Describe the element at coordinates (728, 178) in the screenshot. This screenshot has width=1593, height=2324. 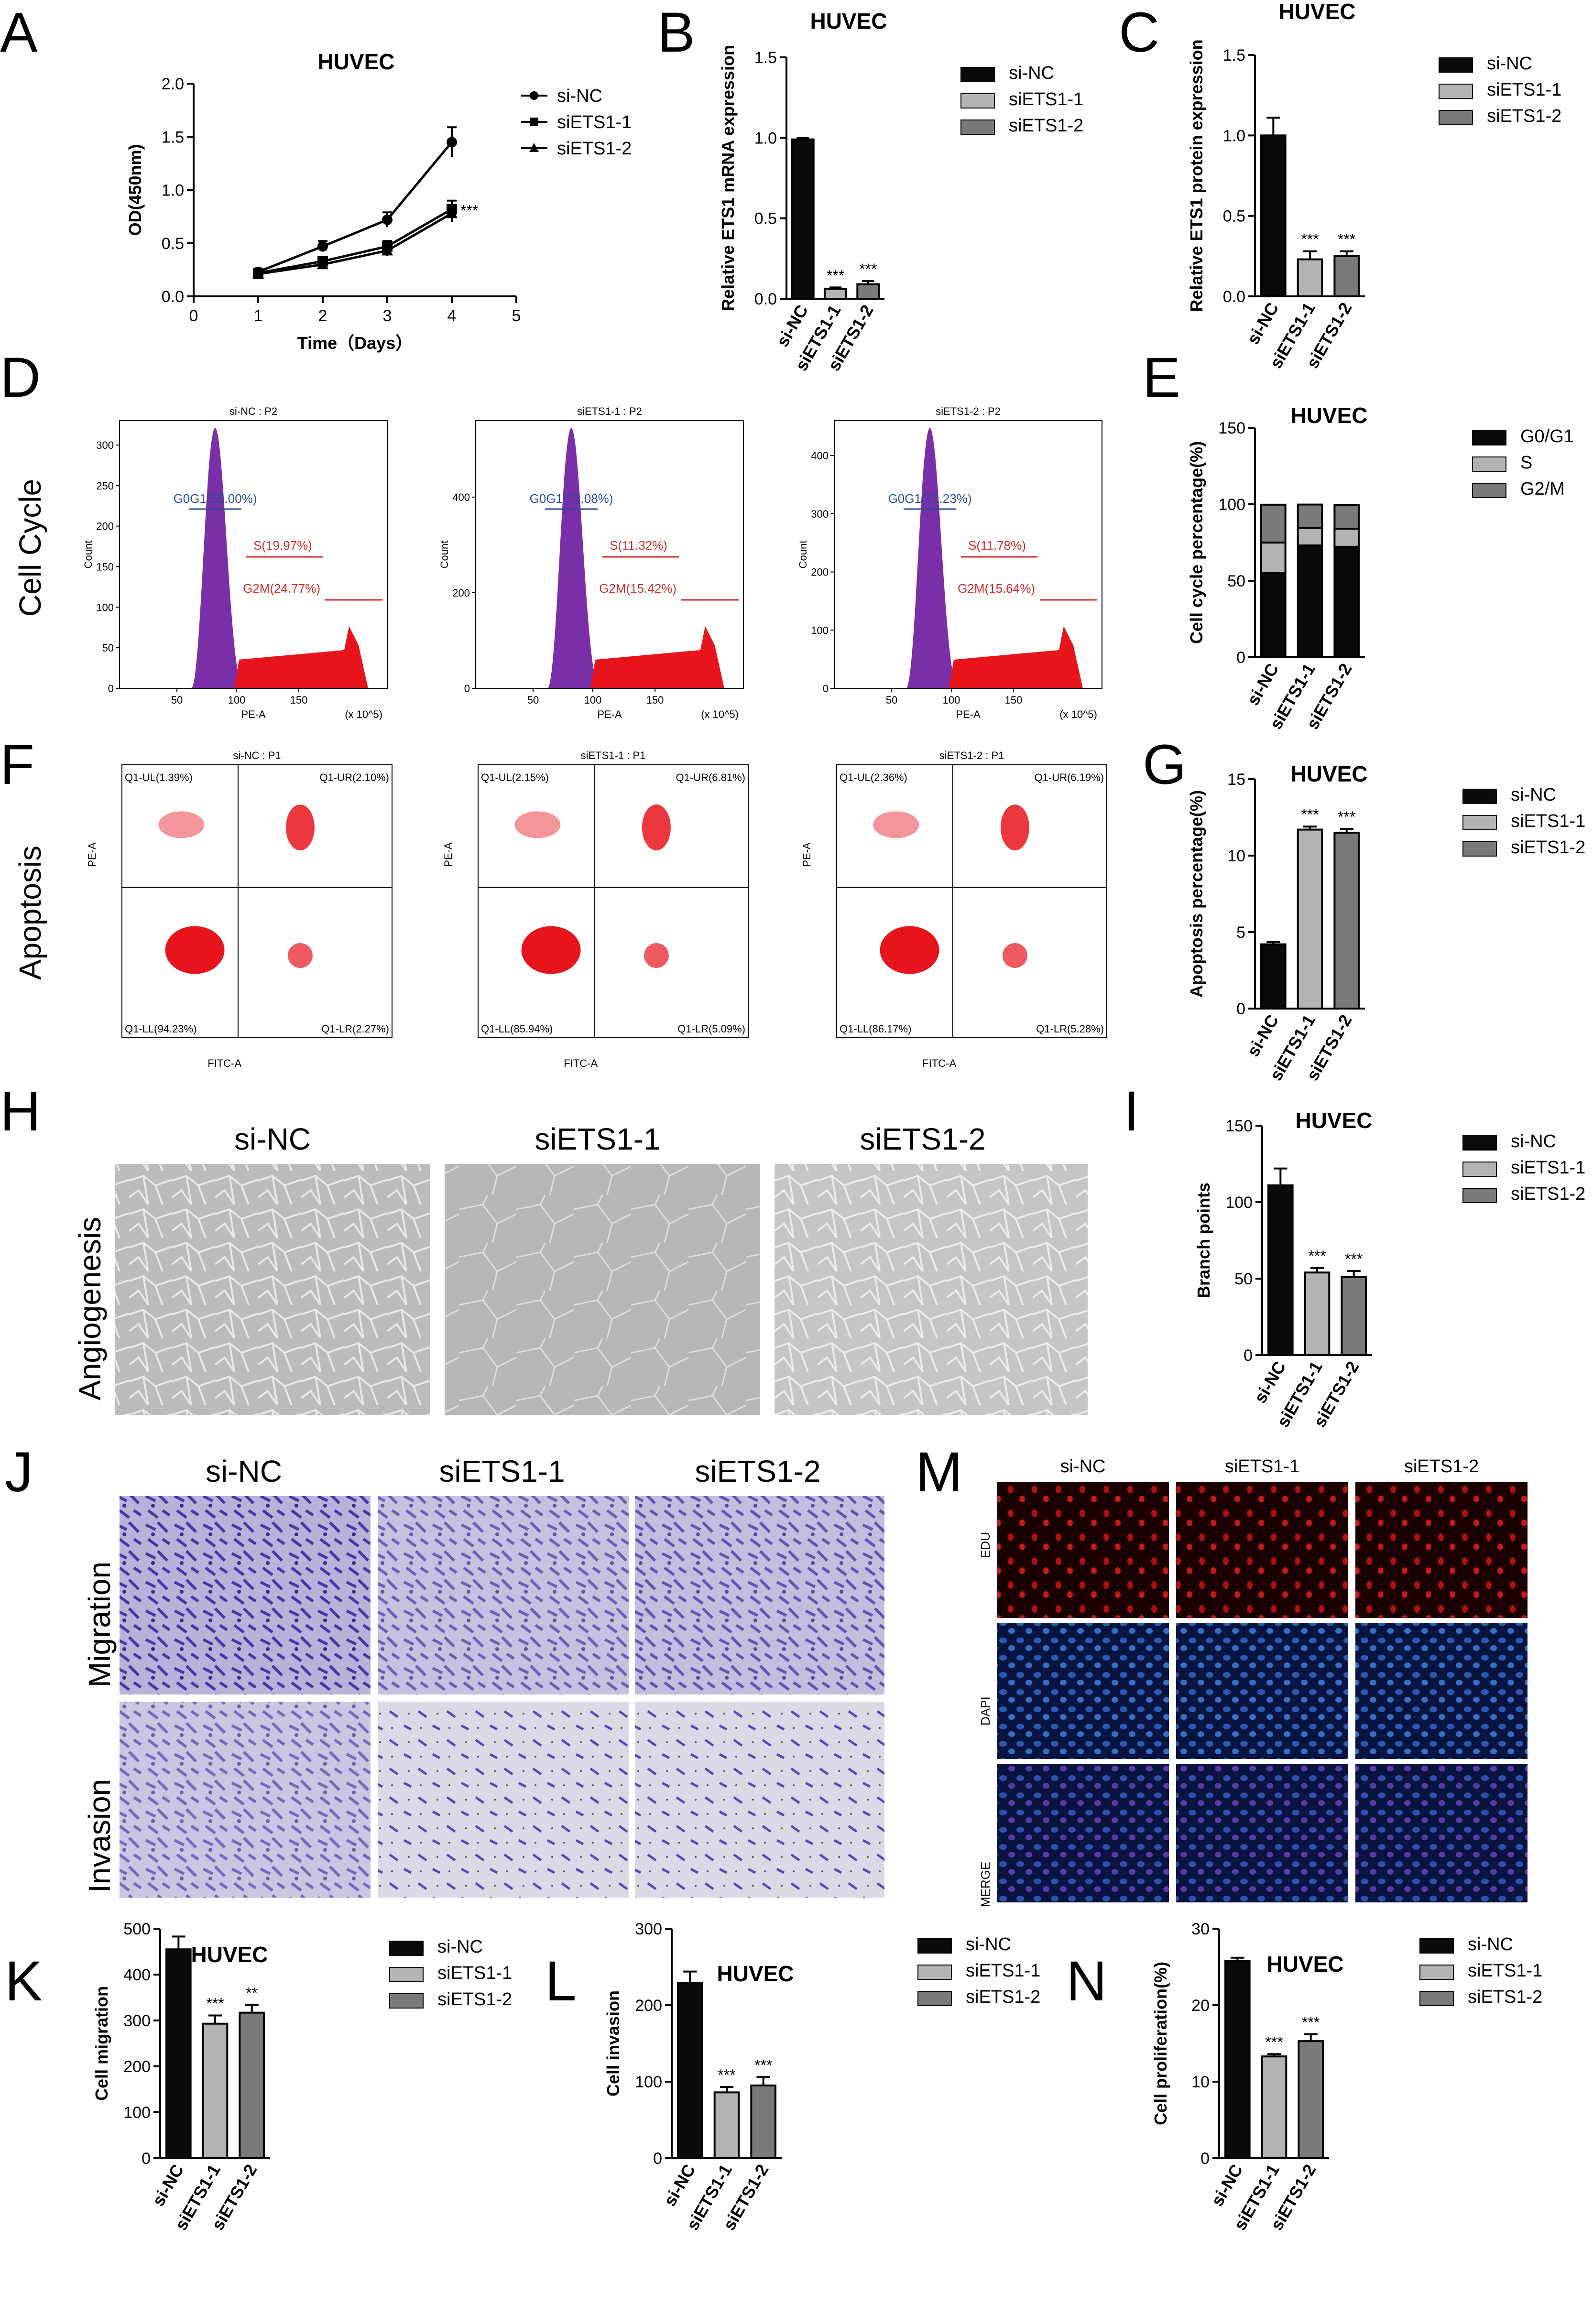
I see `y-axis-title: Relative ETS1 mRNA expression` at that location.